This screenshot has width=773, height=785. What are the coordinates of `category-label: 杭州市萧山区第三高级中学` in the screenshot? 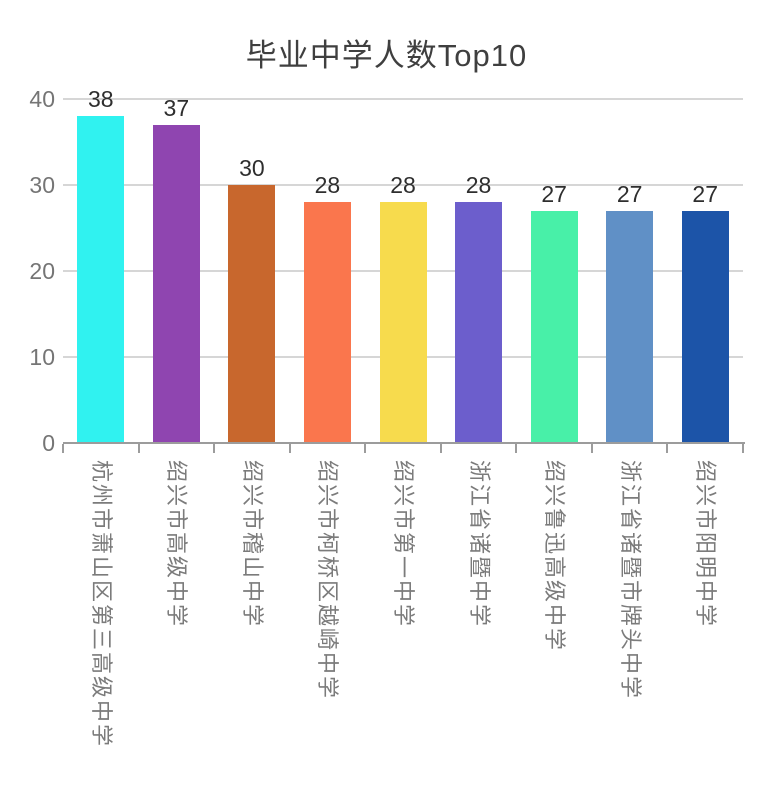 It's located at (101, 604).